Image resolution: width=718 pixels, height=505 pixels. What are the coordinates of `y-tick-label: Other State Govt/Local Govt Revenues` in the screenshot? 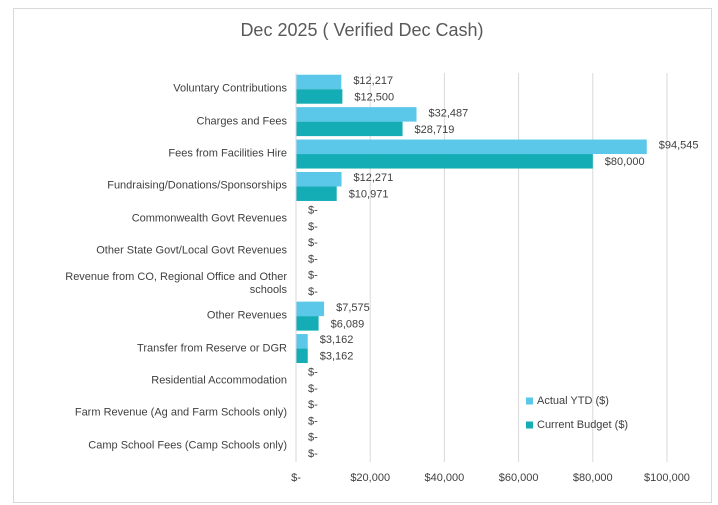 It's located at (191, 250).